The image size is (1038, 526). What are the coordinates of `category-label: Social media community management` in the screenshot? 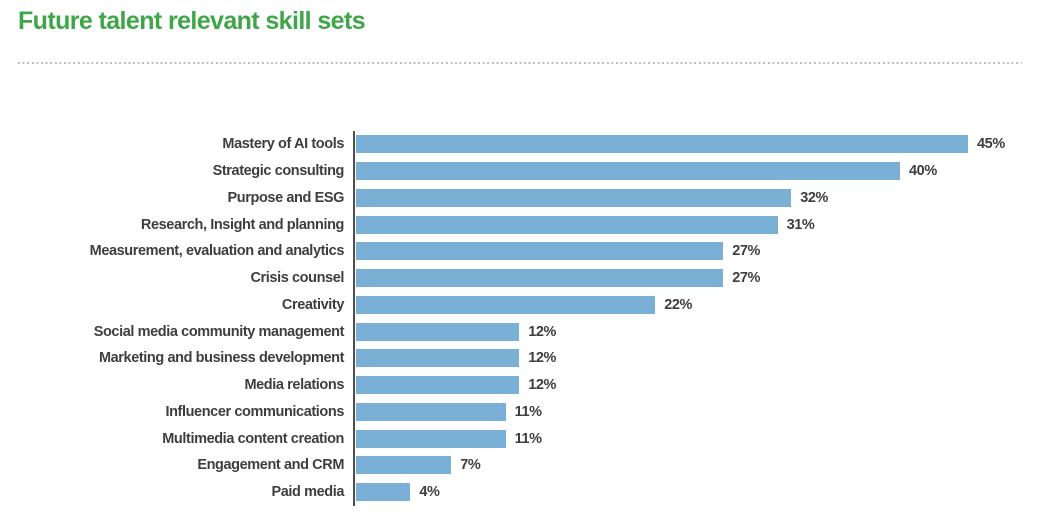 It's located at (219, 331).